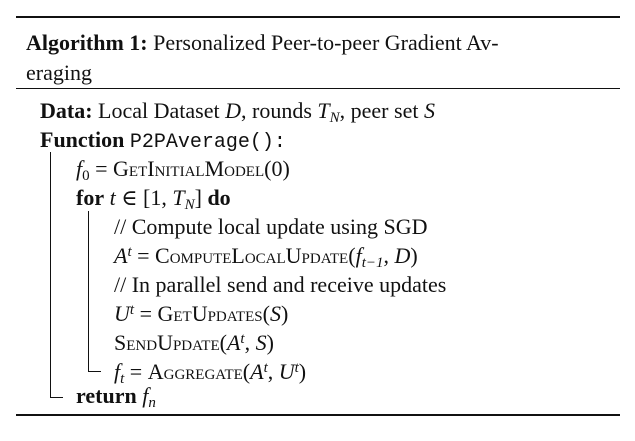  What do you see at coordinates (276, 110) in the screenshot?
I see `data-rounds-text: , rounds` at bounding box center [276, 110].